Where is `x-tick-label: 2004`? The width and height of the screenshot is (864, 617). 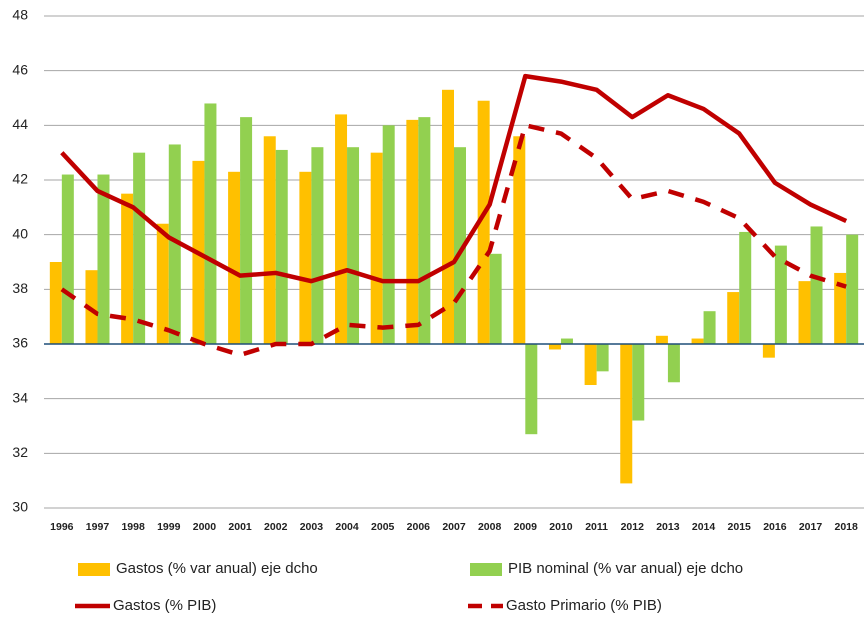
x-tick-label: 2004 is located at coordinates (347, 527).